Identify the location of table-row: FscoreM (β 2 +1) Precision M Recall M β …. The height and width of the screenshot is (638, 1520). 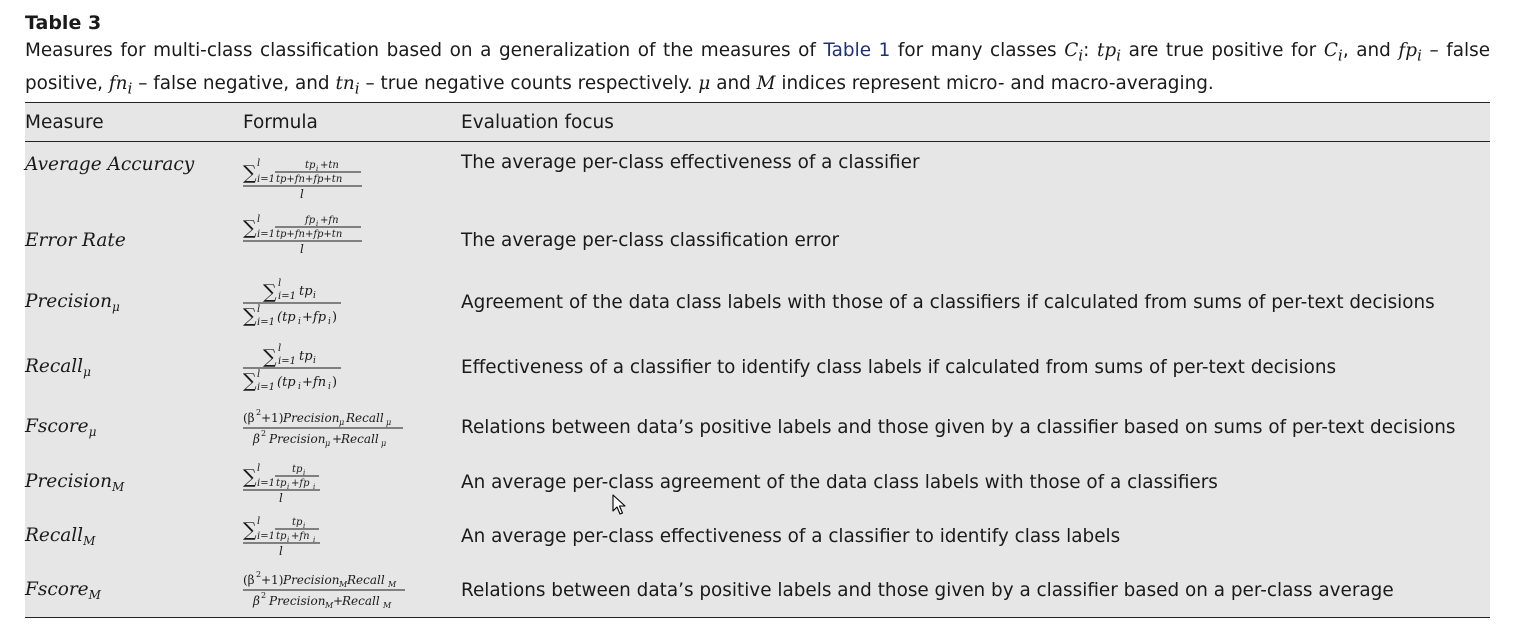
(757, 590).